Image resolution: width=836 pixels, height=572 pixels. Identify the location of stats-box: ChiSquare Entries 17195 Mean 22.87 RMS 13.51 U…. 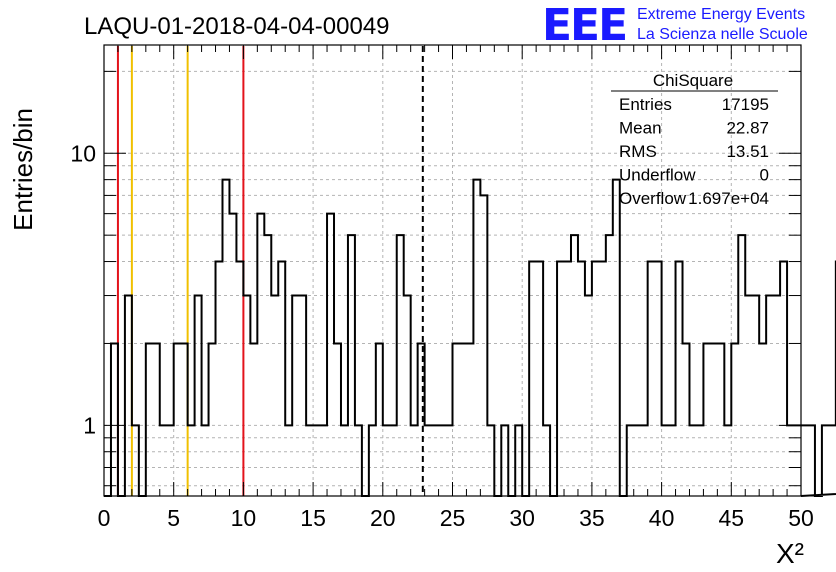
(694, 139).